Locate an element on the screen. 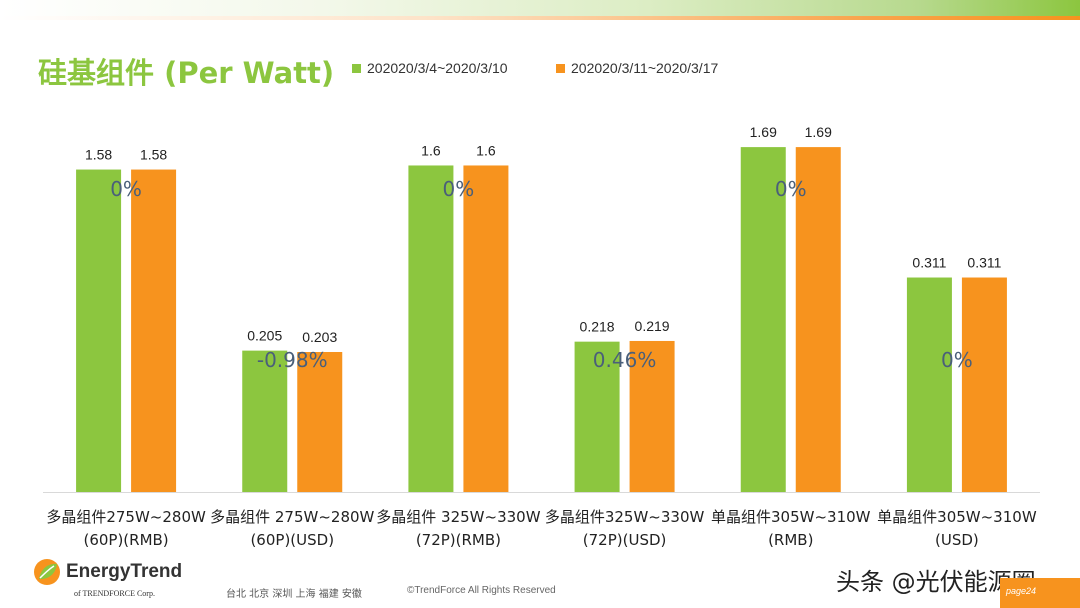 This screenshot has height=608, width=1080. category-label-4-1: (RMB) is located at coordinates (790, 540).